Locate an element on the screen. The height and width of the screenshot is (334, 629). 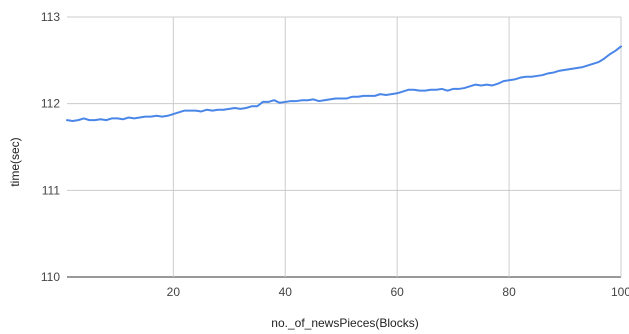
x-axis-title: no._of_newsPieces(Blocks) is located at coordinates (344, 323).